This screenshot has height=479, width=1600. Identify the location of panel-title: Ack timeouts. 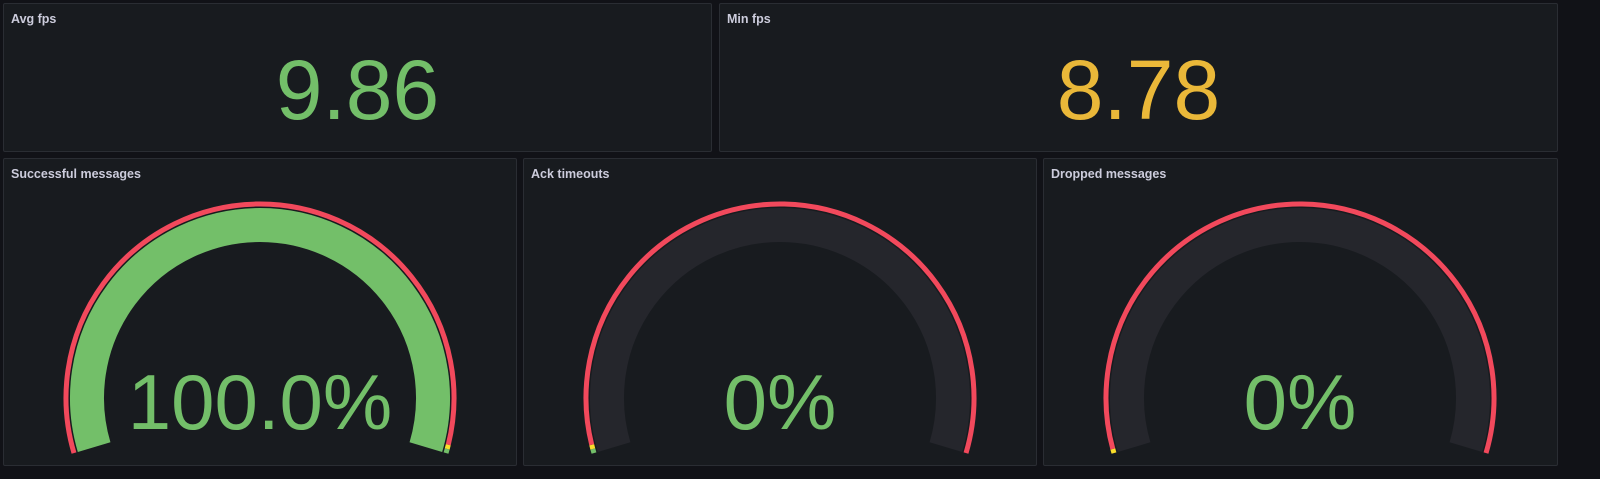
(570, 174).